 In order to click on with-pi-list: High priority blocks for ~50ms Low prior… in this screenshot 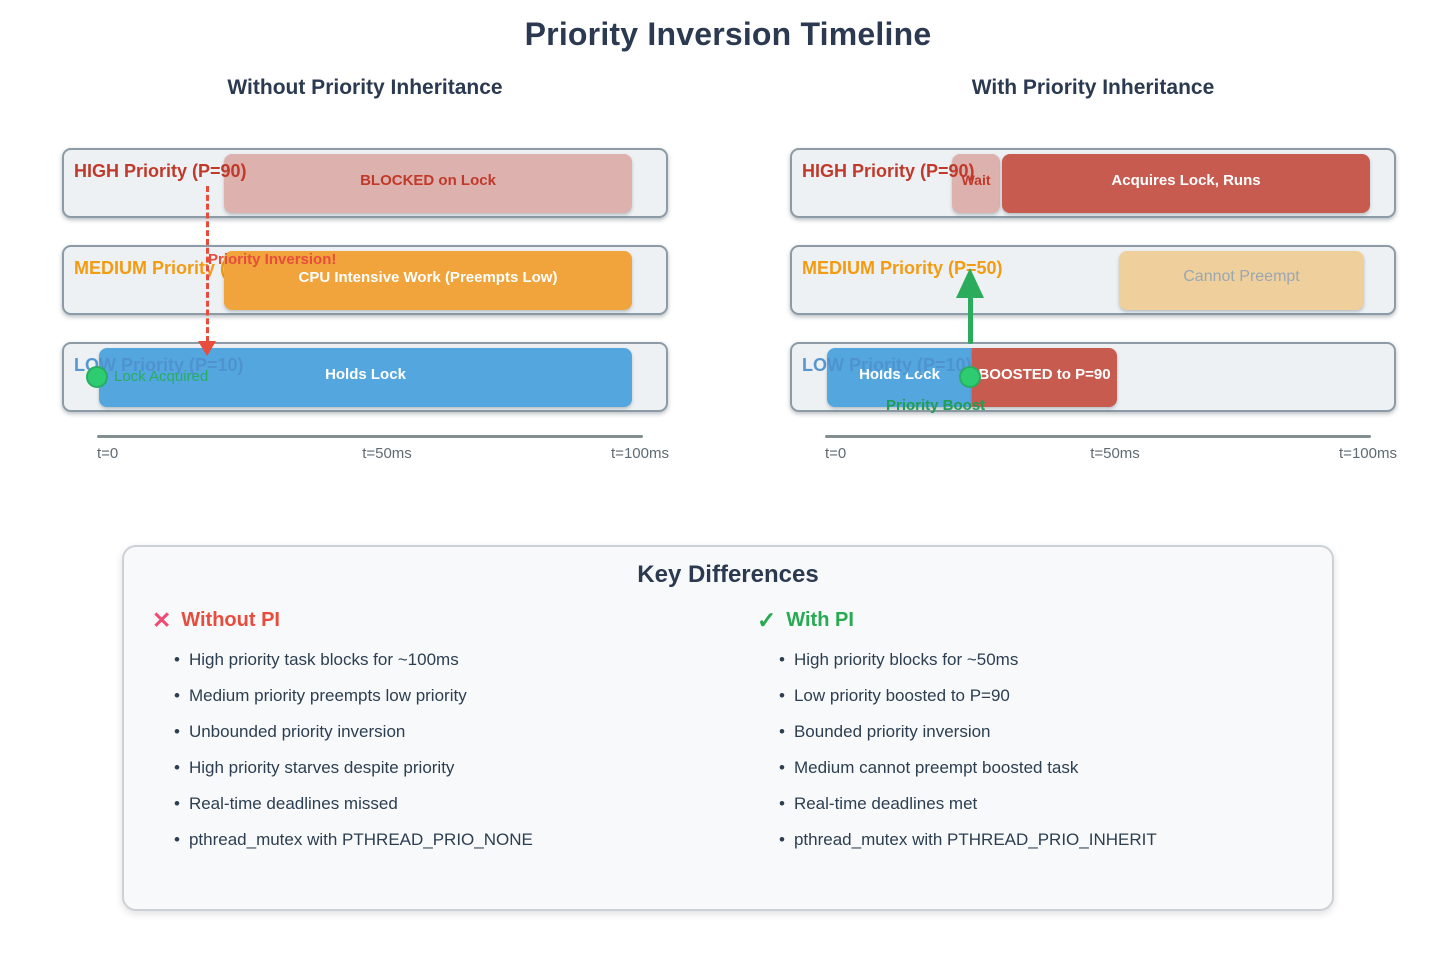, I will do `click(1044, 749)`.